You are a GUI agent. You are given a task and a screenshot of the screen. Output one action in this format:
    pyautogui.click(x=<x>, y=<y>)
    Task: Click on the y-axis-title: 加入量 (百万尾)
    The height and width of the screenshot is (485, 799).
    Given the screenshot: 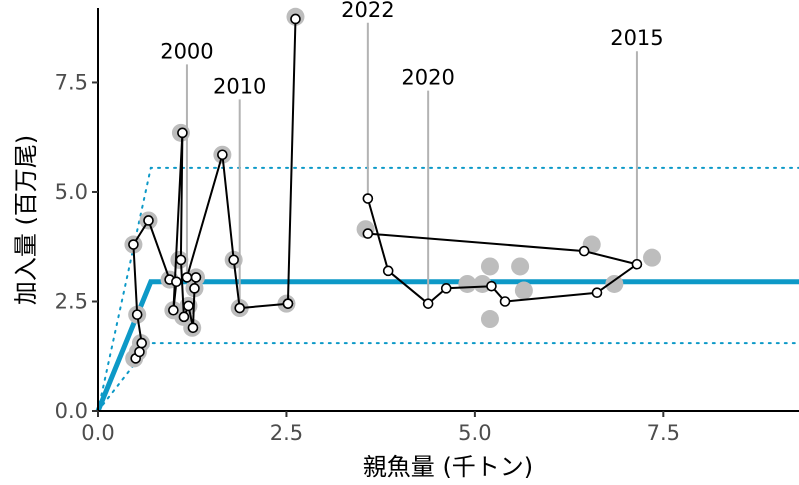 What is the action you would take?
    pyautogui.click(x=26, y=220)
    